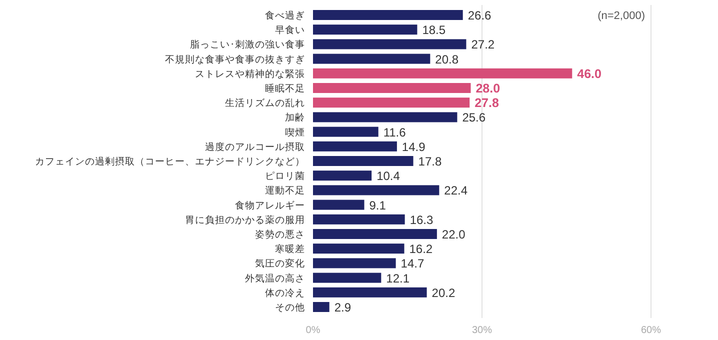  I want to click on data-label: 27.2, so click(483, 45).